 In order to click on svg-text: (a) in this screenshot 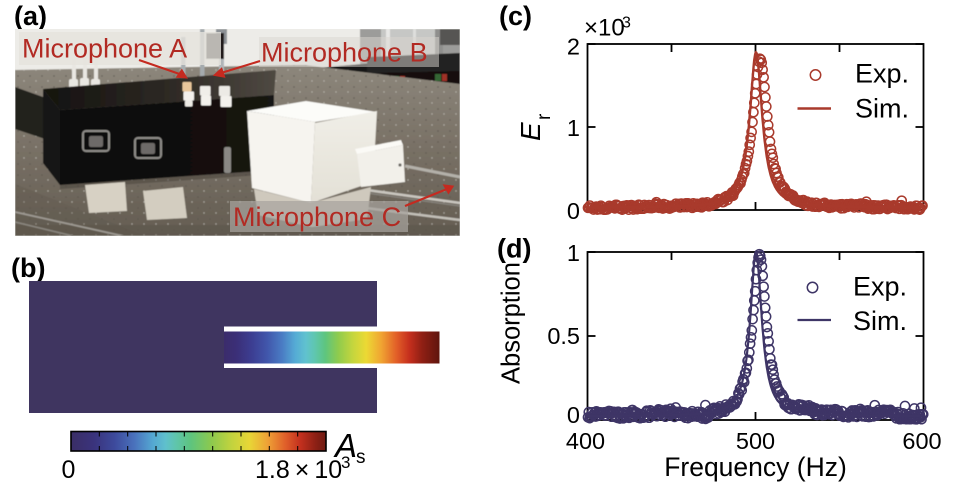, I will do `click(30, 16)`.